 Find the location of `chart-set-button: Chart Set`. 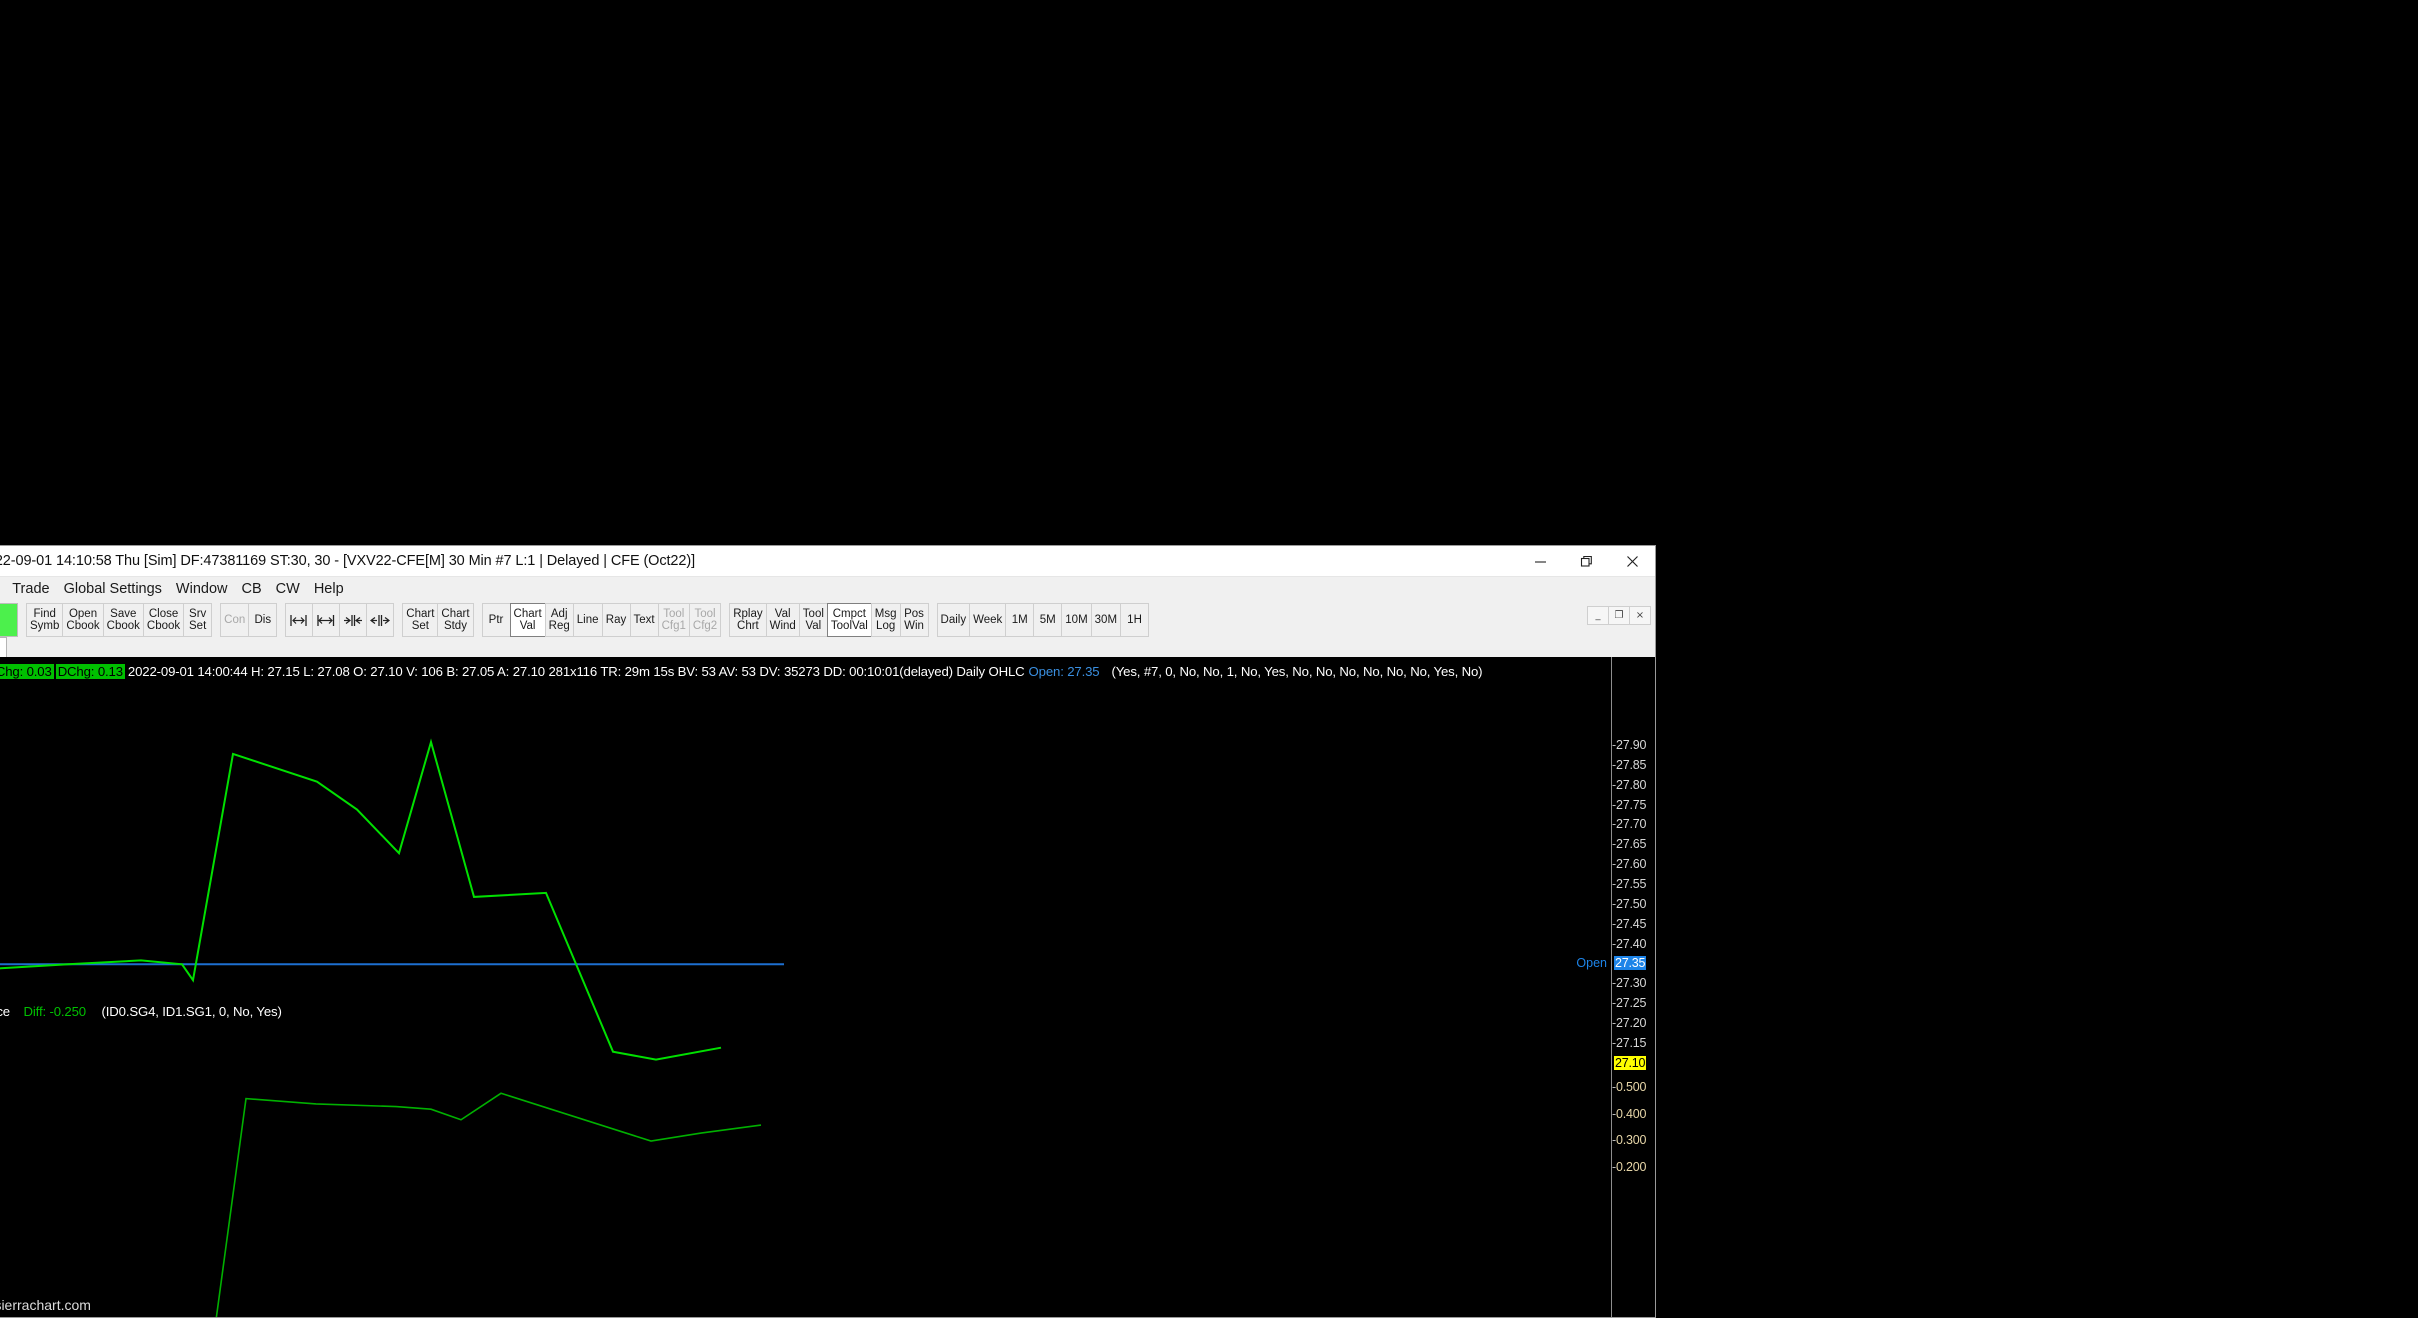

chart-set-button: Chart Set is located at coordinates (420, 620).